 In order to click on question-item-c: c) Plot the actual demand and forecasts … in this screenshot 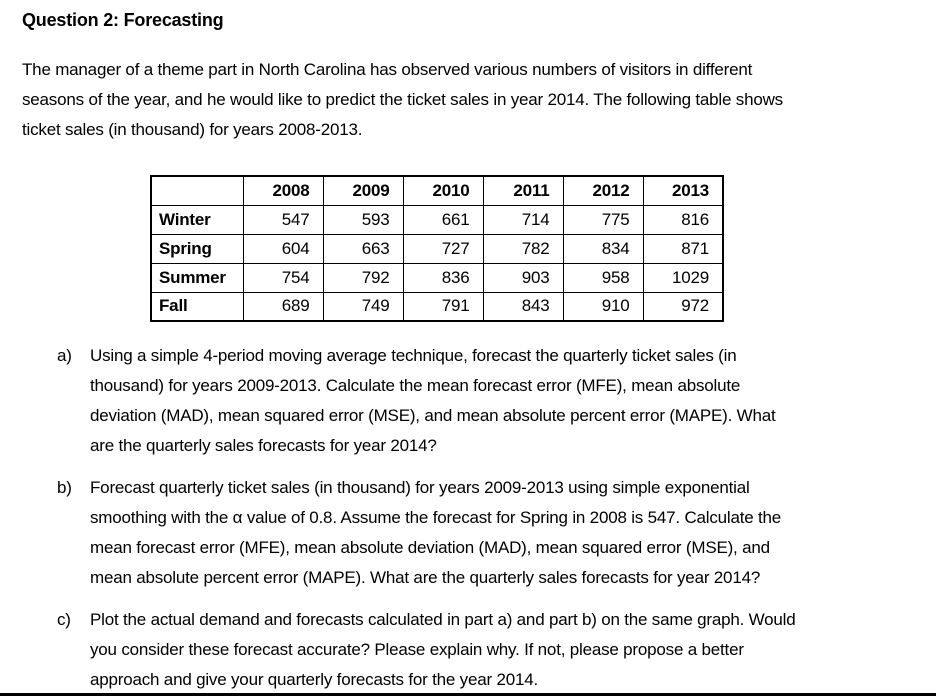, I will do `click(469, 650)`.